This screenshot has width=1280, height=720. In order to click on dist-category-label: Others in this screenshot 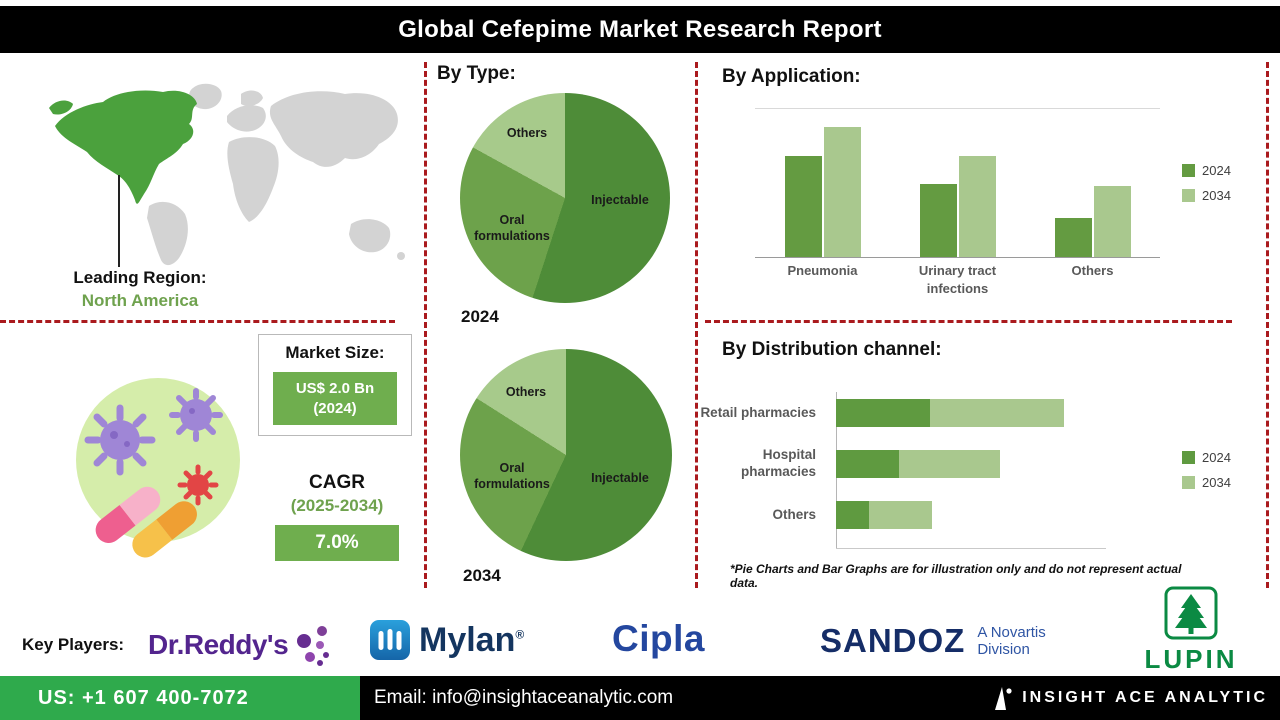, I will do `click(794, 514)`.